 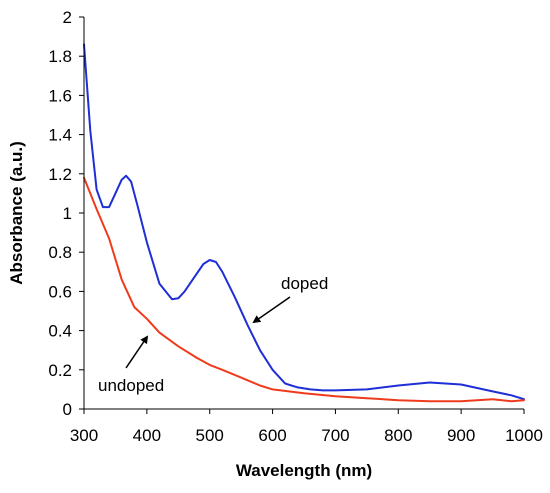 I want to click on y-tick-label: 2, so click(x=67, y=17).